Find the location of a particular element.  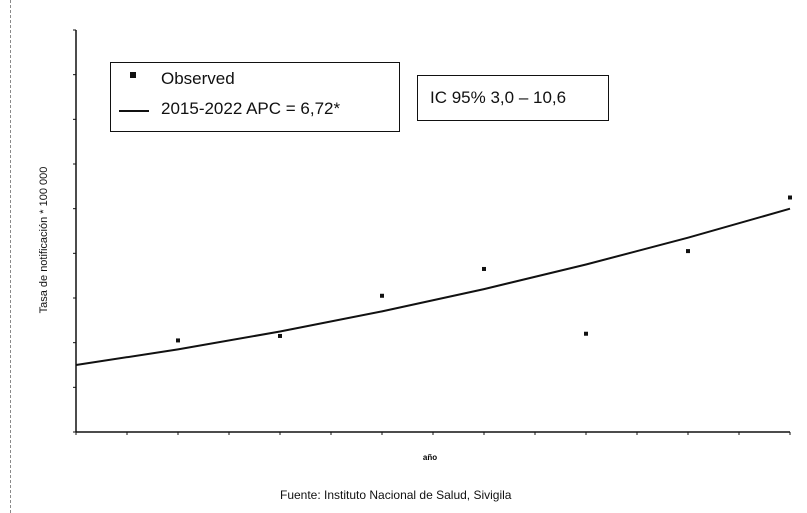

legend-line-fit is located at coordinates (134, 111).